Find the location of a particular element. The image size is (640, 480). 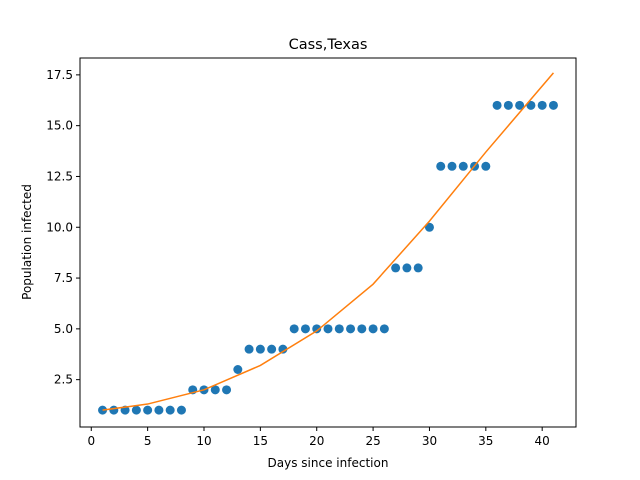

x-tick-label: 40 is located at coordinates (542, 441).